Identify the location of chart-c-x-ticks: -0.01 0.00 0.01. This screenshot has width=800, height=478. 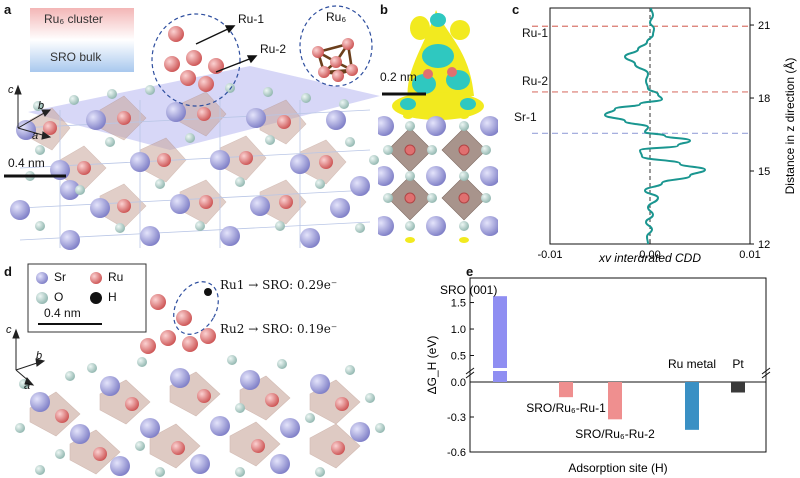
(649, 250).